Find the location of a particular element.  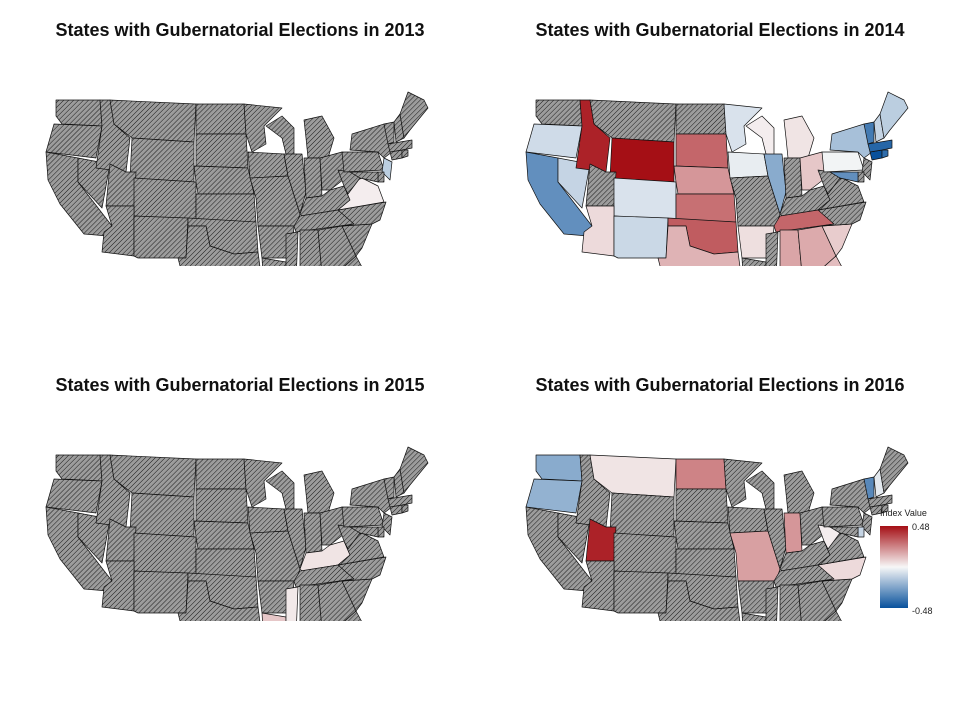

state-ri is located at coordinates (885, 154).